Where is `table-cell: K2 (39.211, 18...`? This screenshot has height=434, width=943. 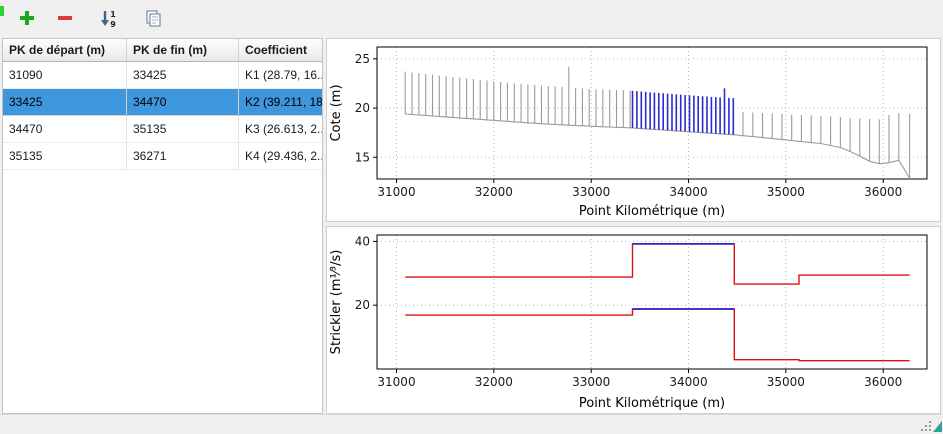 table-cell: K2 (39.211, 18... is located at coordinates (280, 102).